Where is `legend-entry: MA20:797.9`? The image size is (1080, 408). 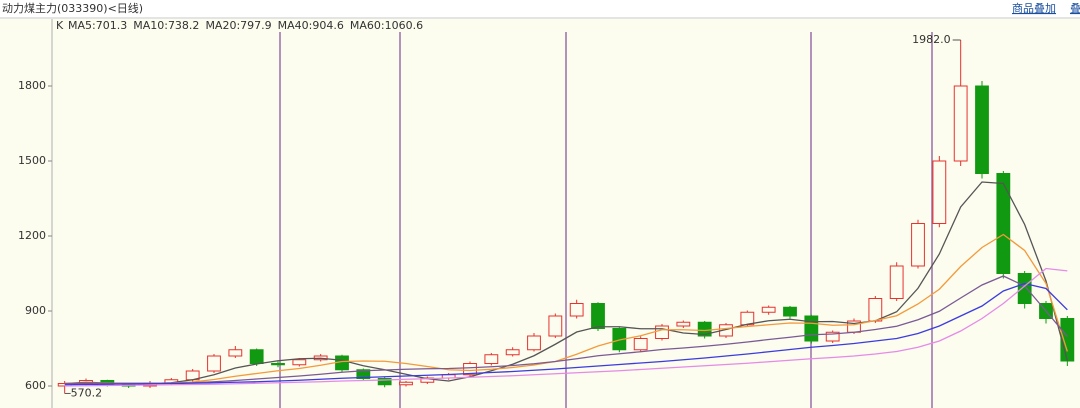
legend-entry: MA20:797.9 is located at coordinates (238, 25).